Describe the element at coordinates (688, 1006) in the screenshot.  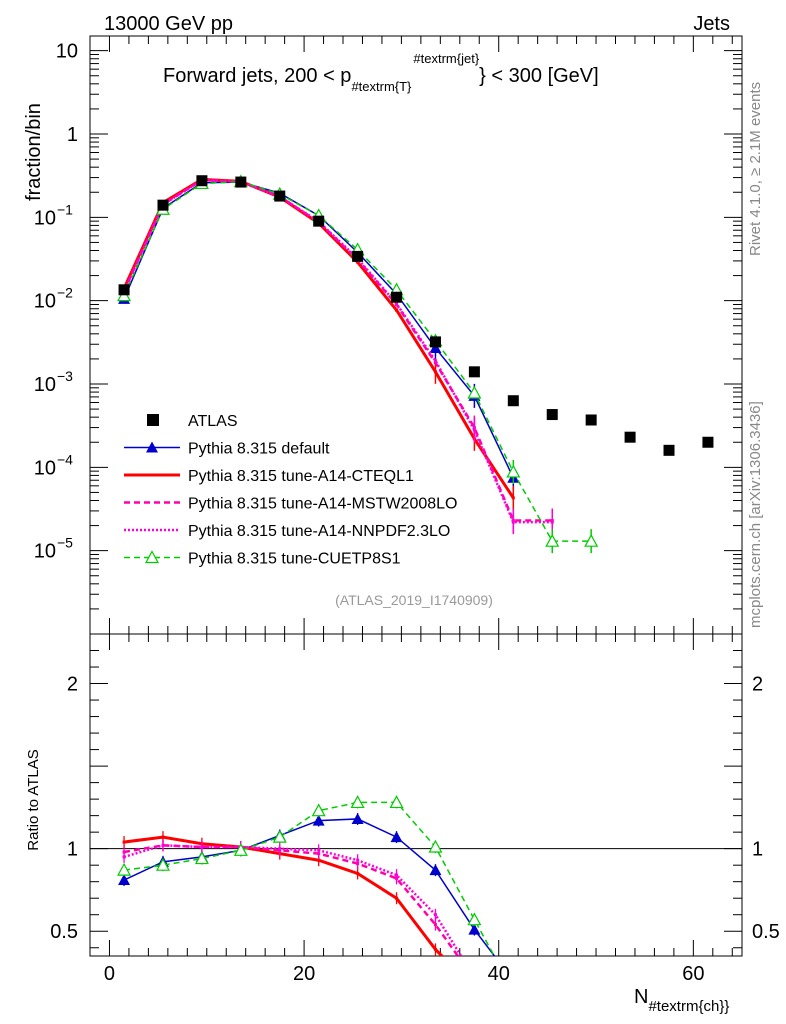
I see `x-axis-label-subscript: #textrm{ch}}` at that location.